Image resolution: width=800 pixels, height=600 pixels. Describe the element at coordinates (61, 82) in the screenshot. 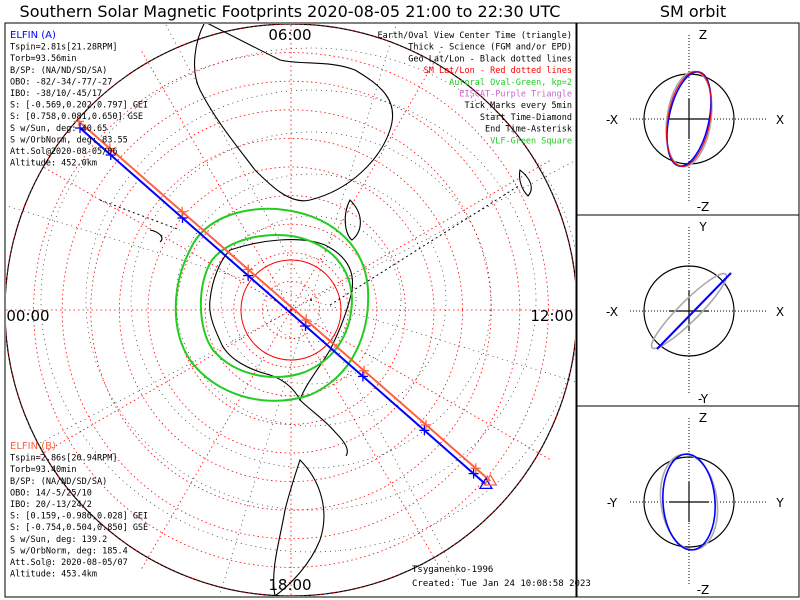

I see `info-line: OBO: -82/-34/-77/-27` at that location.